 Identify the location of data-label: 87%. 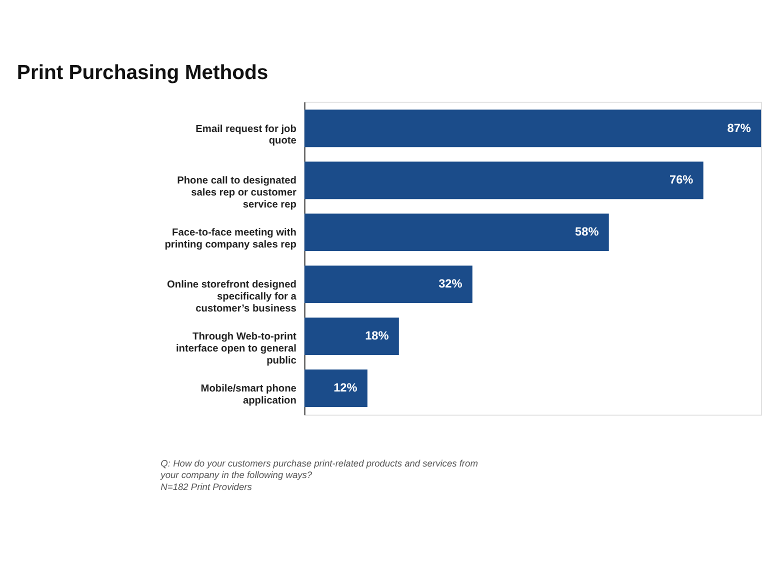
(739, 127).